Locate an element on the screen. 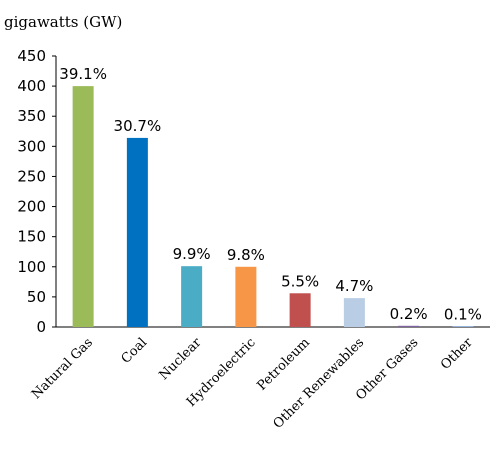  y-tick-label: 200 is located at coordinates (31, 207).